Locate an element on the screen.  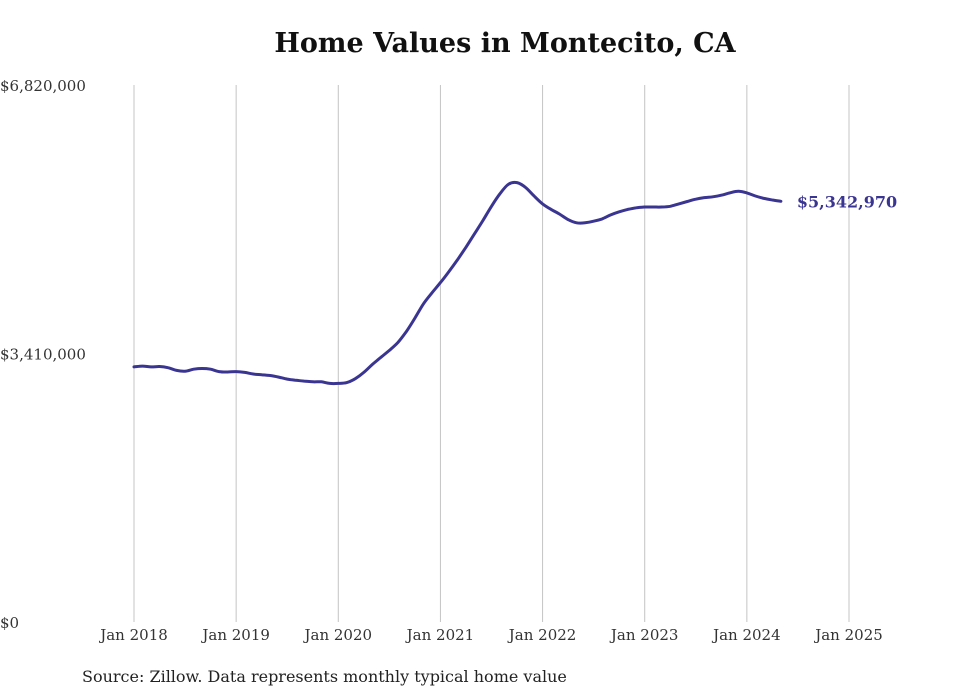
x-tick-label: Jan 2018 is located at coordinates (133, 635).